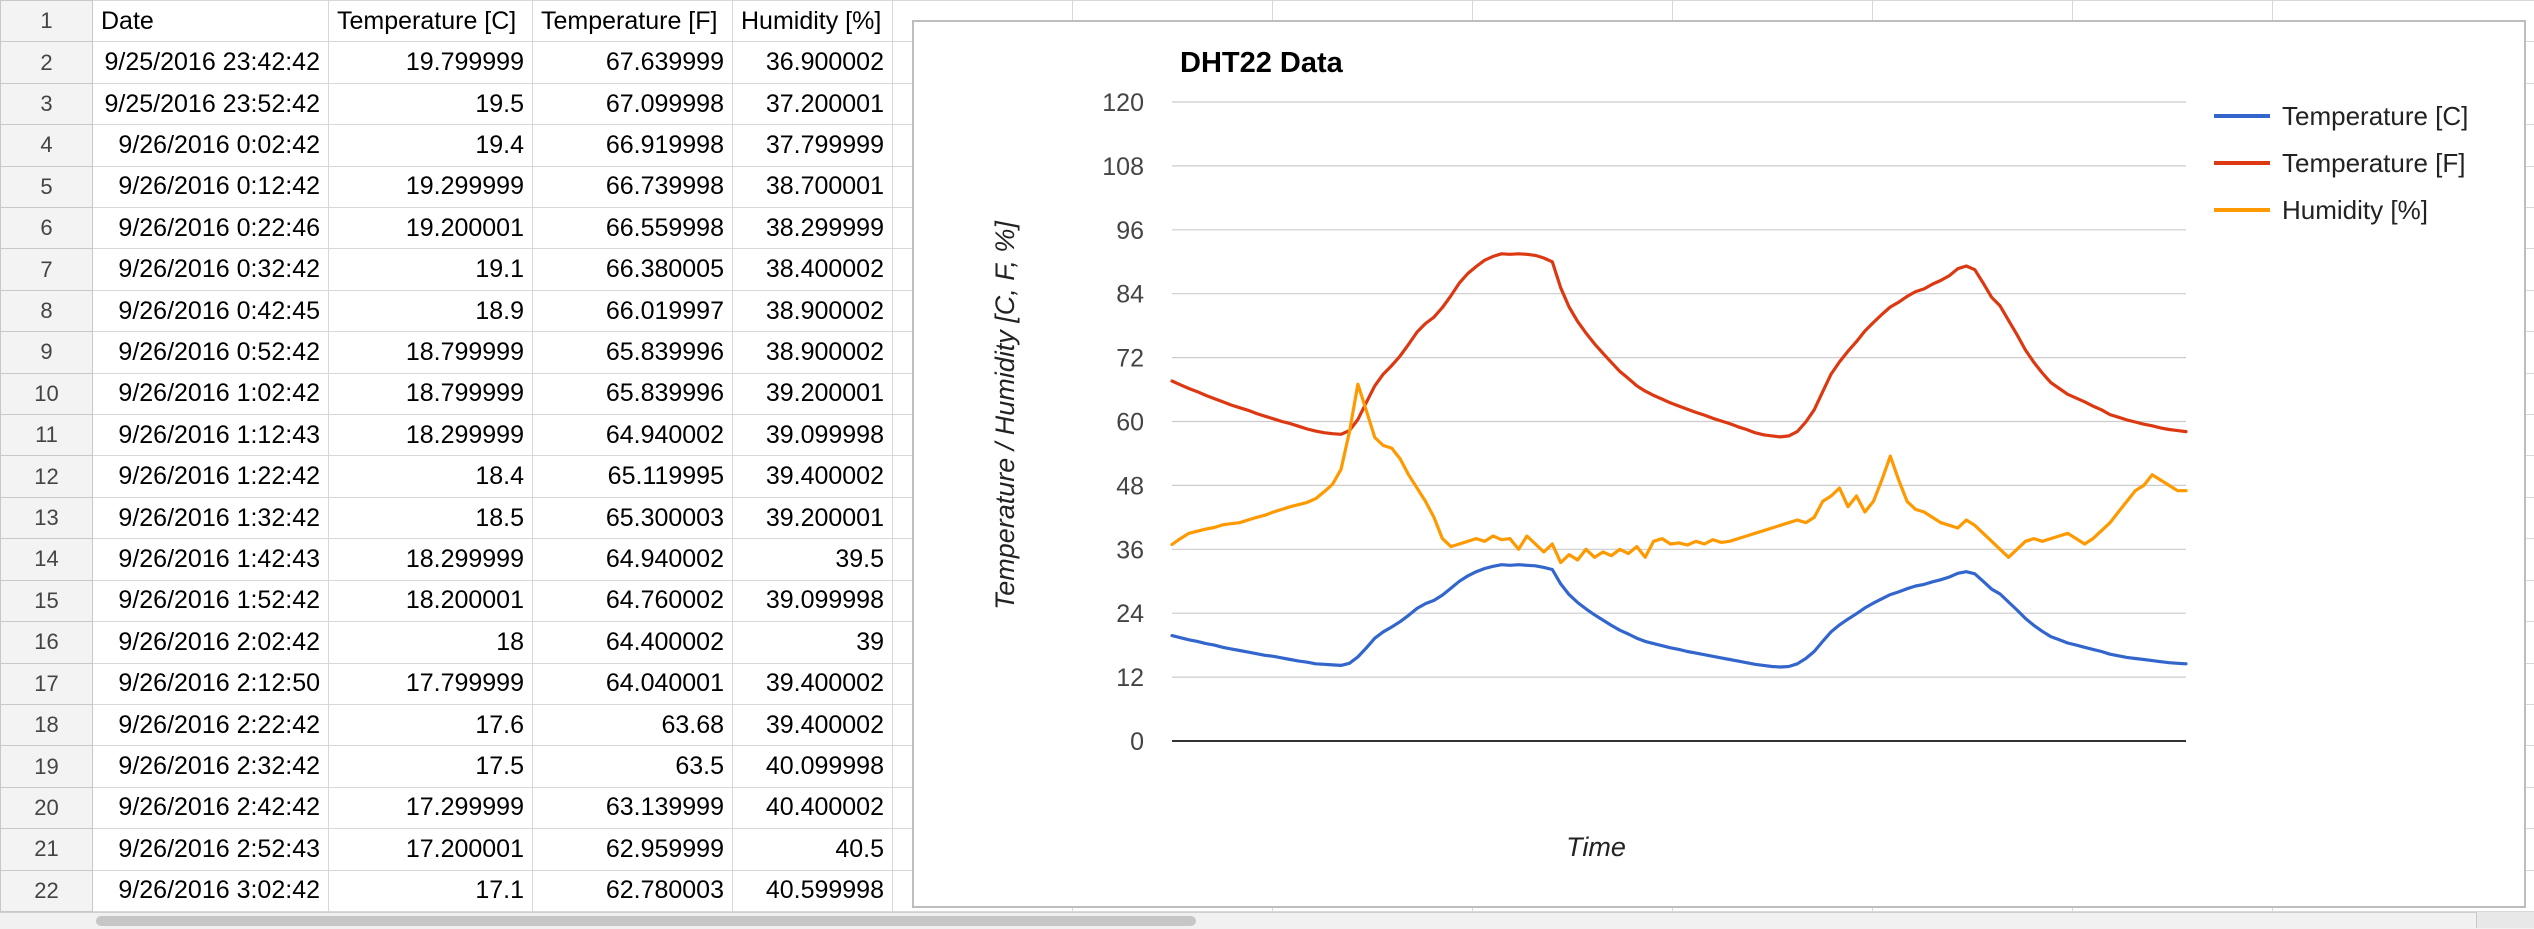 The image size is (2534, 929). I want to click on date-cell: 9/26/2016 3:02:42, so click(211, 890).